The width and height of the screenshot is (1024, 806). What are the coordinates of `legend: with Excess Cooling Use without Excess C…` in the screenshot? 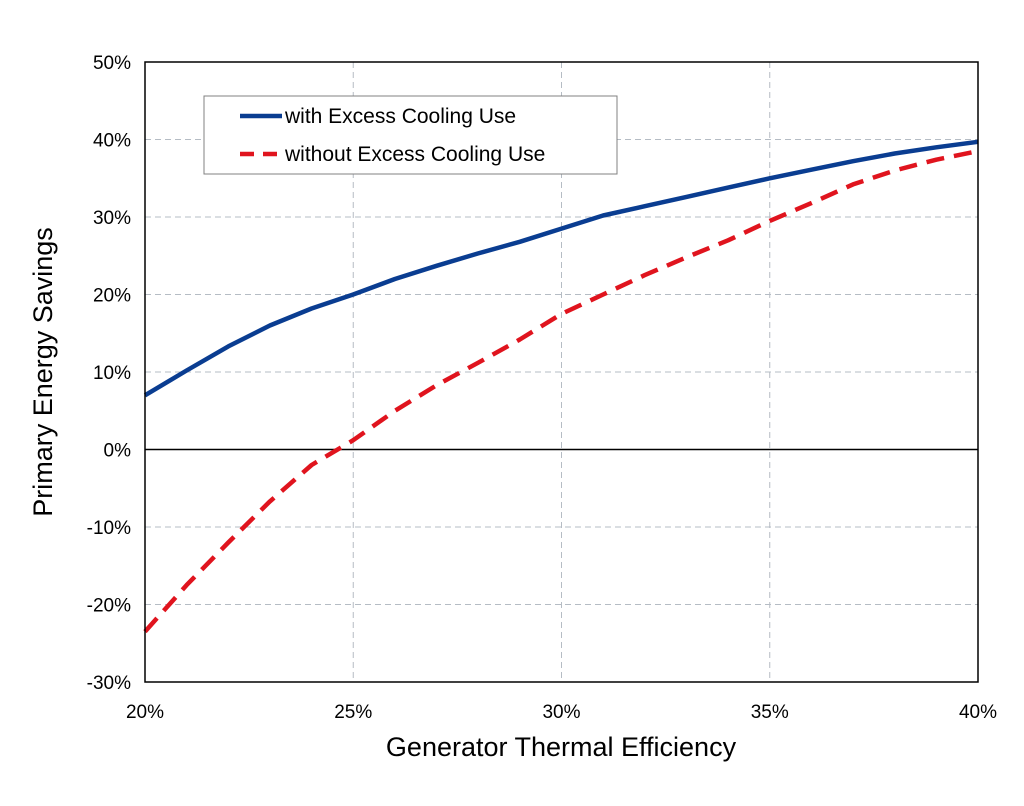 It's located at (410, 135).